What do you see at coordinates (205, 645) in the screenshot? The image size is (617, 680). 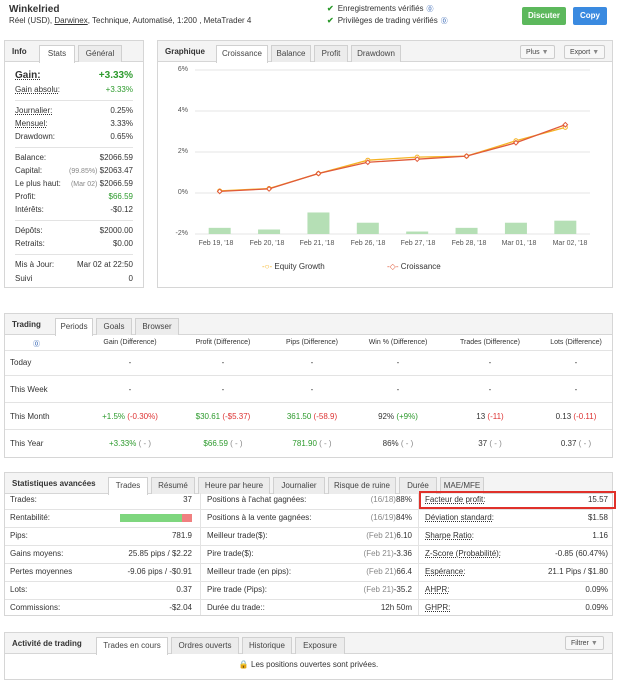 I see `tab-open-orders: Ordres ouverts` at bounding box center [205, 645].